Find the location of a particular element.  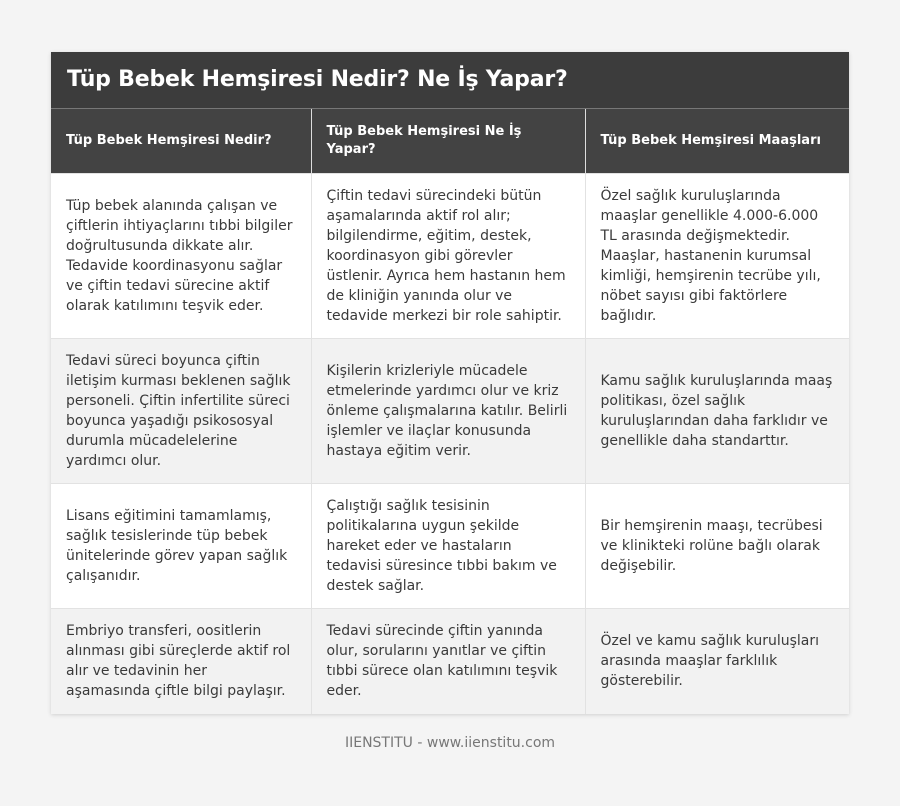

page-title: Tüp Bebek Hemşiresi Nedir? Ne İş Yapar? is located at coordinates (450, 80).